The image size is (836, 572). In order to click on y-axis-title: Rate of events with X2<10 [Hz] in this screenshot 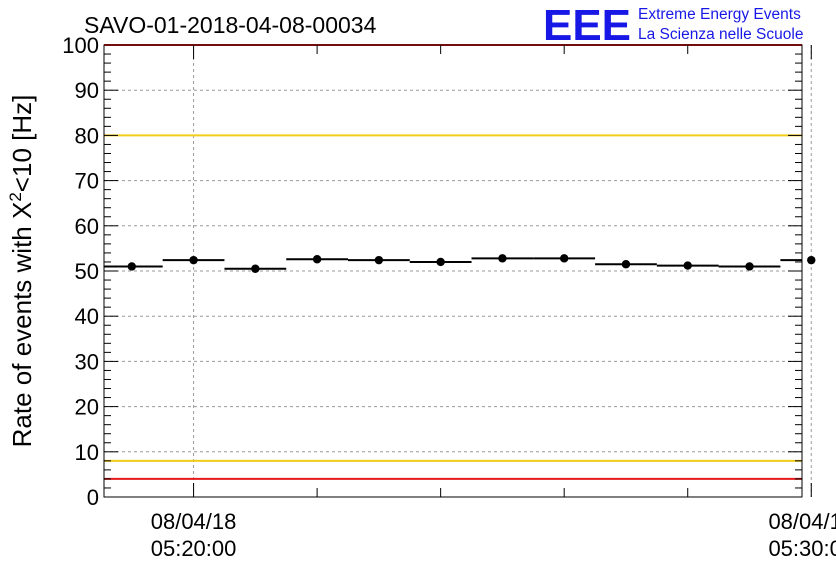, I will do `click(21, 271)`.